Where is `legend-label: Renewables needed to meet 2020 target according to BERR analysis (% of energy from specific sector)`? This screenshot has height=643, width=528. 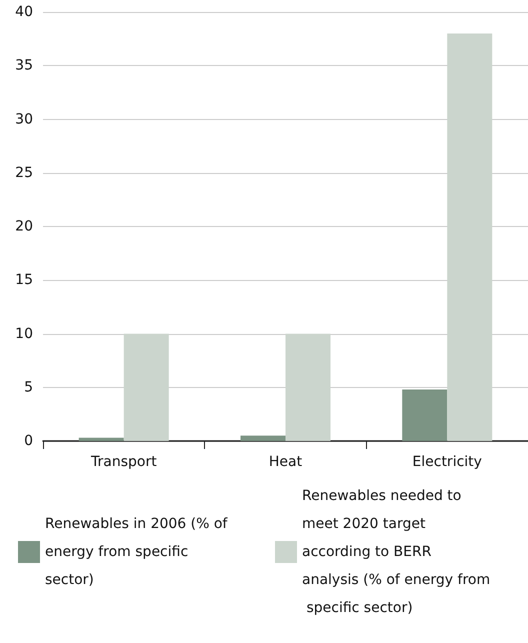
legend-label: Renewables needed to meet 2020 target according to BERR analysis (% of energy from specific sector) is located at coordinates (396, 552).